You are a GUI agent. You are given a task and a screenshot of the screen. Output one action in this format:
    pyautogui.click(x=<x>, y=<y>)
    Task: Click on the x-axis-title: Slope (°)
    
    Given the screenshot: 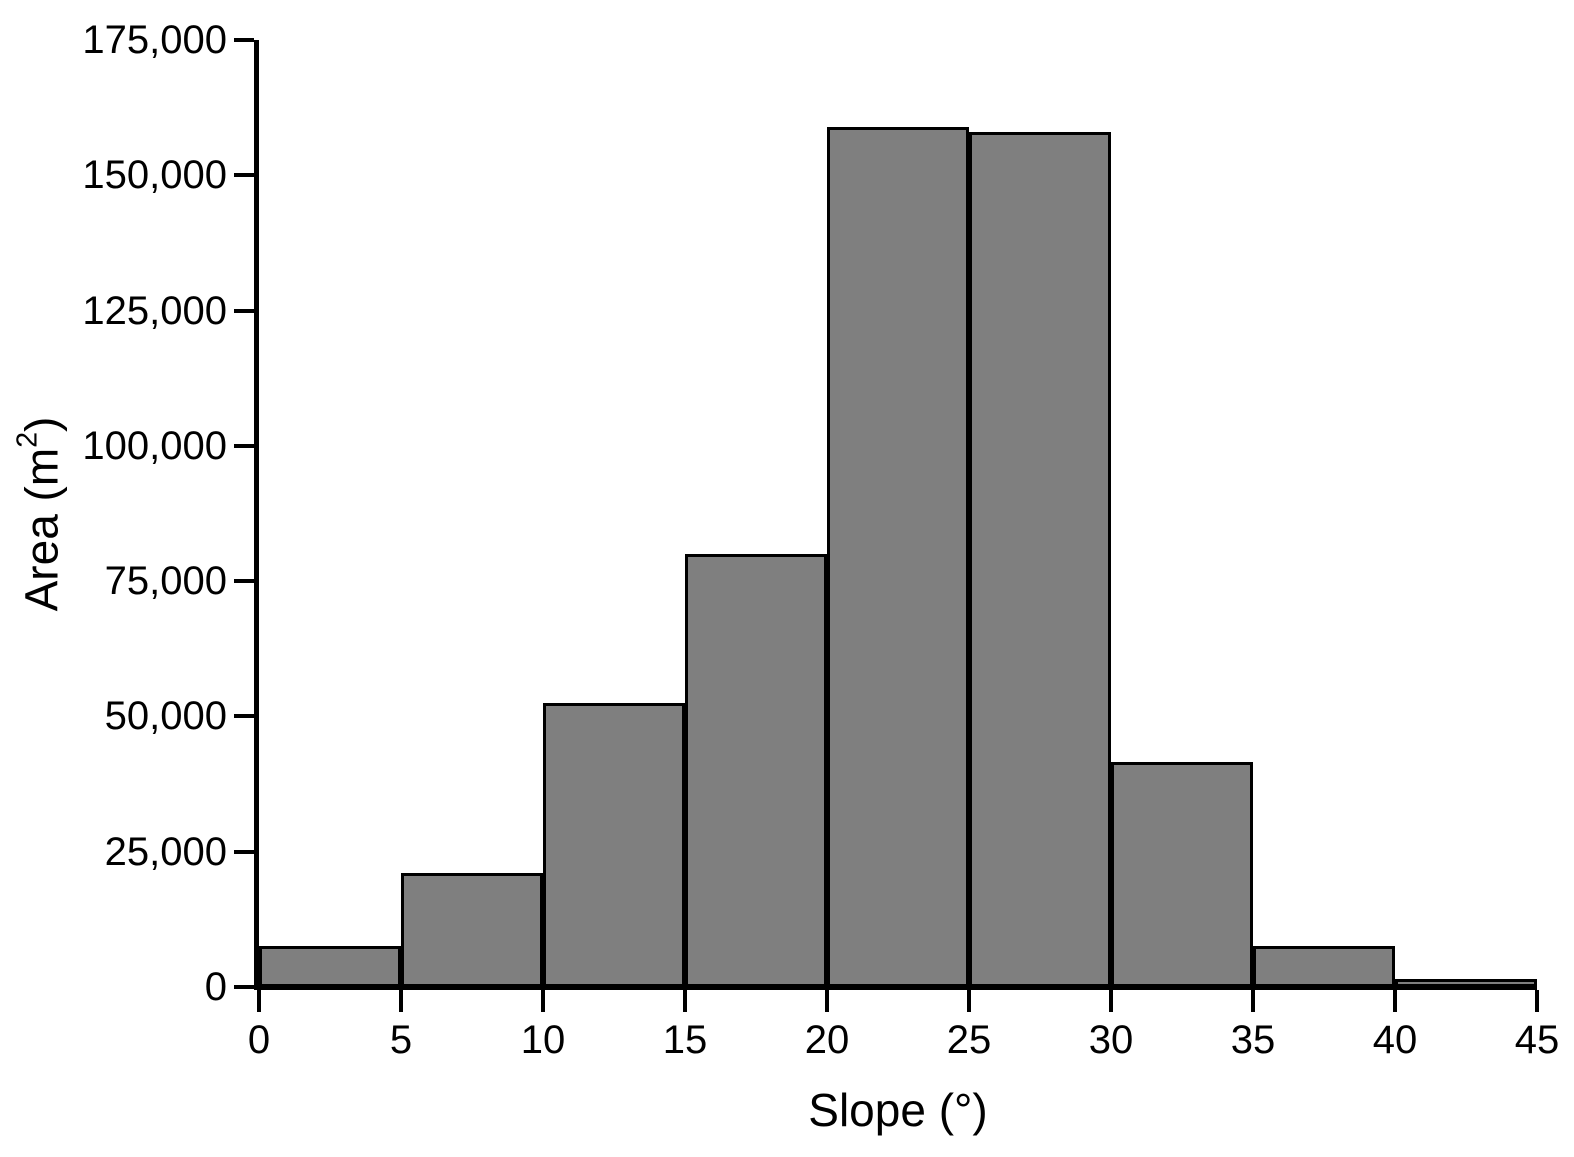 What is the action you would take?
    pyautogui.click(x=897, y=1110)
    